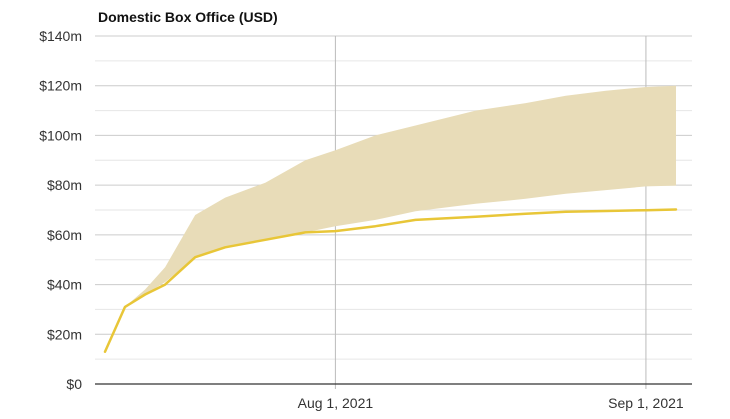 The image size is (730, 419). I want to click on x-axis-tick-labels: Aug 1, 2021 Sep 1, 2021, so click(491, 403).